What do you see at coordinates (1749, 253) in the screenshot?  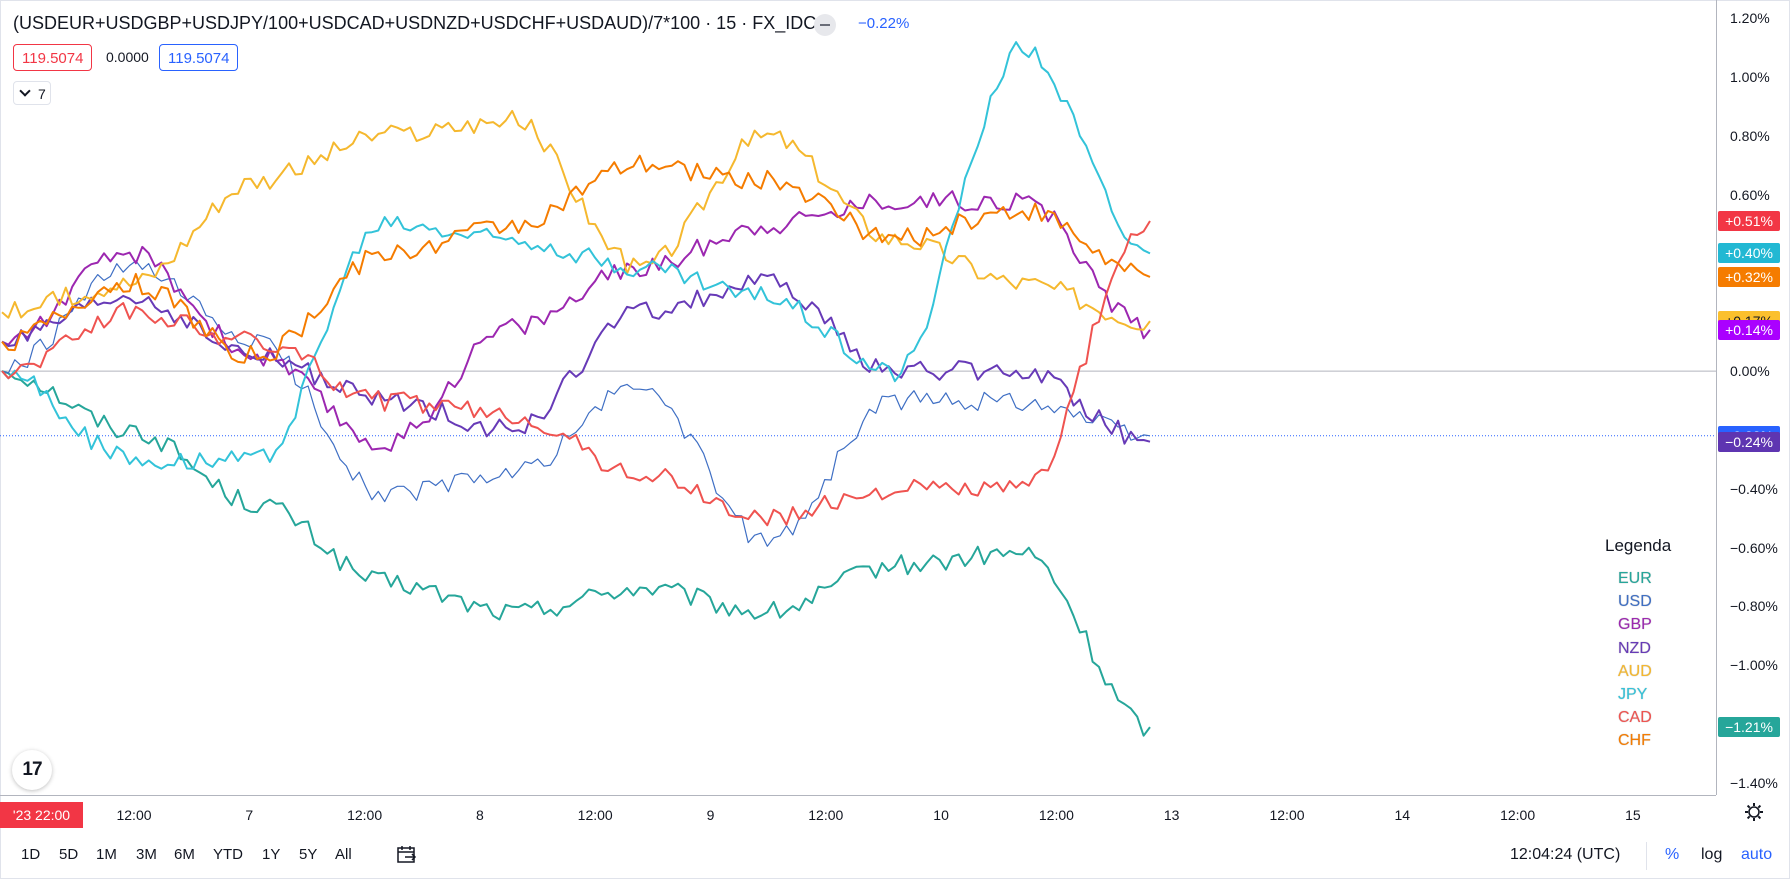 I see `last-value-badge: +0.40%` at bounding box center [1749, 253].